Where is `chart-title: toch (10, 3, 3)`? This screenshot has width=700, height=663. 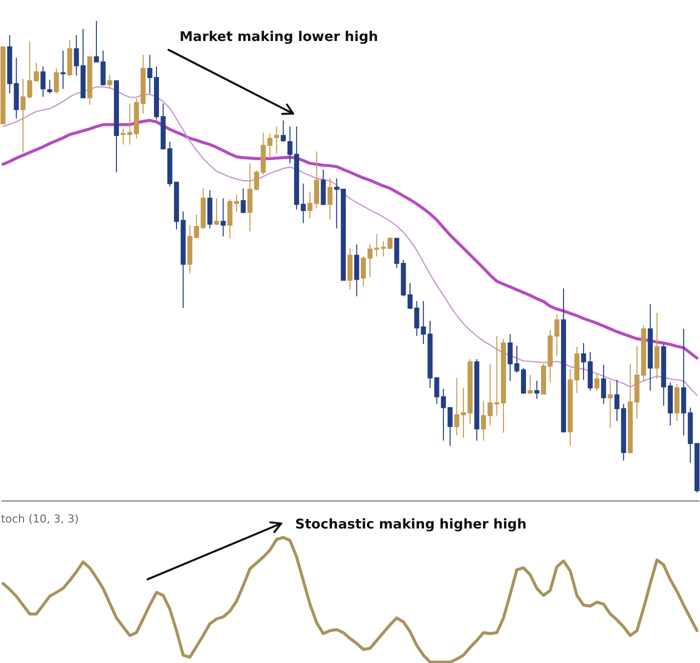
chart-title: toch (10, 3, 3) is located at coordinates (39, 519).